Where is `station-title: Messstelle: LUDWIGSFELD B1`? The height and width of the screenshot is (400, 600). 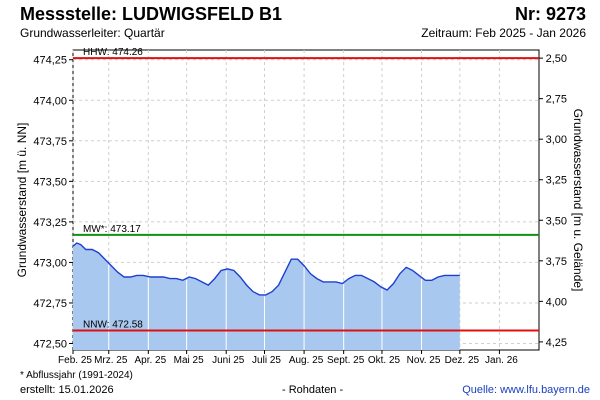 station-title: Messstelle: LUDWIGSFELD B1 is located at coordinates (151, 14).